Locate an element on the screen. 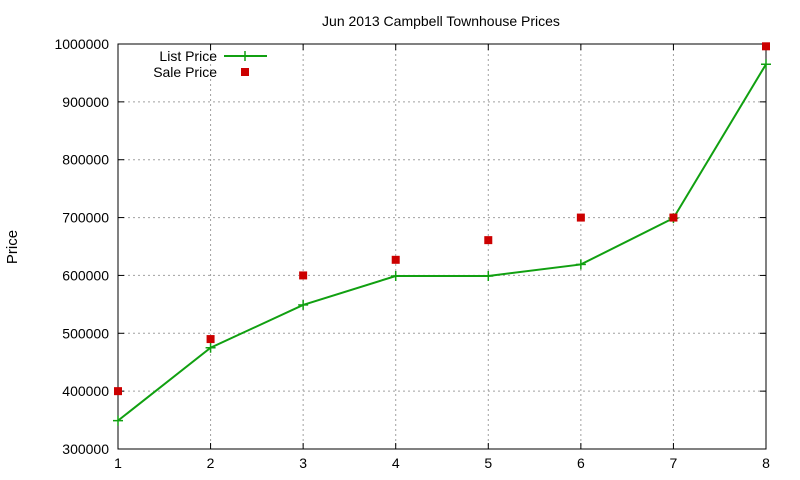 Image resolution: width=800 pixels, height=480 pixels. x-tick-label: 6 is located at coordinates (581, 463).